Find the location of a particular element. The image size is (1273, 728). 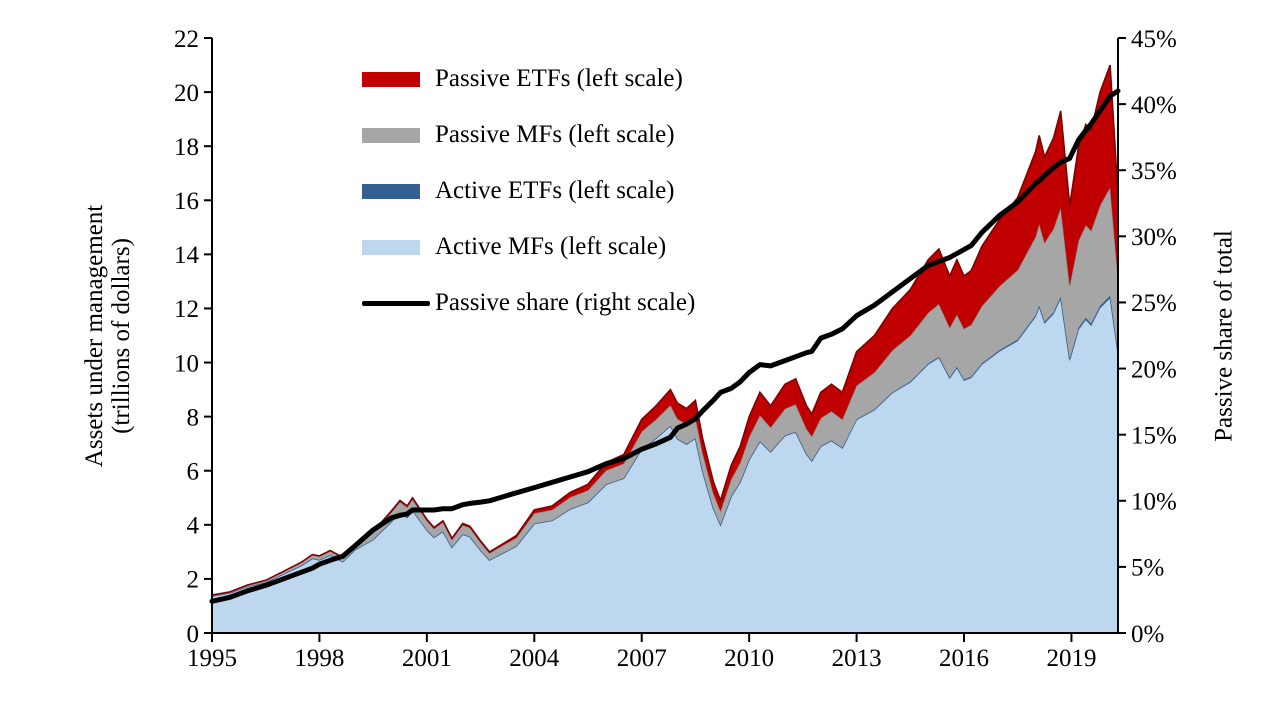

legend-label-active-etfs: Active ETFs (left scale) is located at coordinates (555, 190).